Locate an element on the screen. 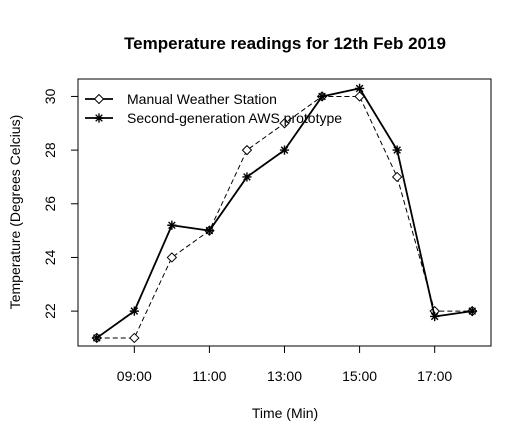 This screenshot has height=445, width=532. y-tick-label: 28 is located at coordinates (50, 150).